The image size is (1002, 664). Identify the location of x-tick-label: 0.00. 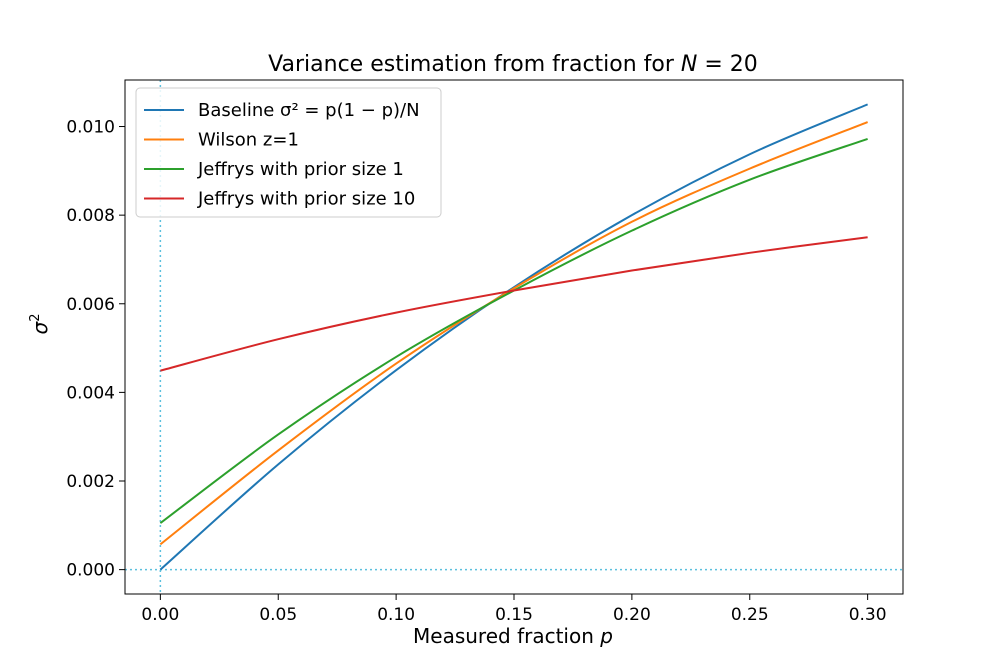
(160, 615).